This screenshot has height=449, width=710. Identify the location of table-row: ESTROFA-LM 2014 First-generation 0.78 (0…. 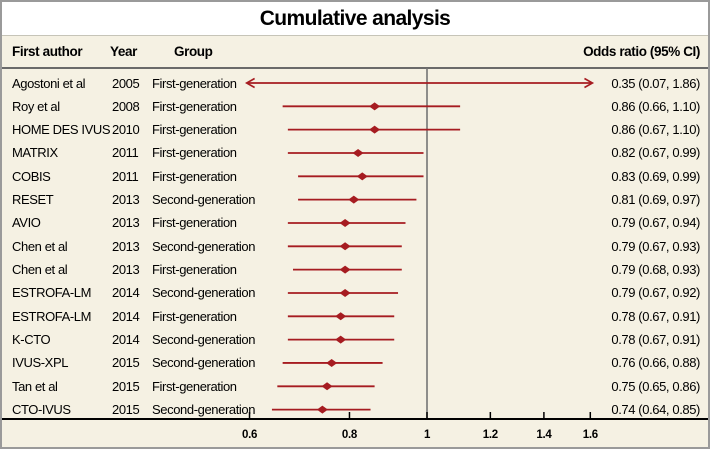
(355, 316).